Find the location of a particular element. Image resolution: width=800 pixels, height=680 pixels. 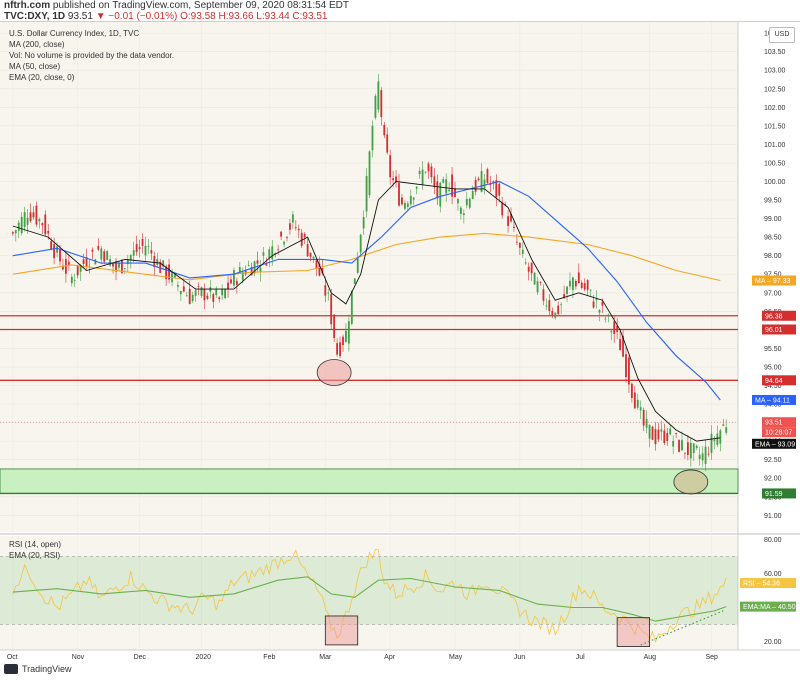

rsi-ema-tag-bg is located at coordinates (768, 606).